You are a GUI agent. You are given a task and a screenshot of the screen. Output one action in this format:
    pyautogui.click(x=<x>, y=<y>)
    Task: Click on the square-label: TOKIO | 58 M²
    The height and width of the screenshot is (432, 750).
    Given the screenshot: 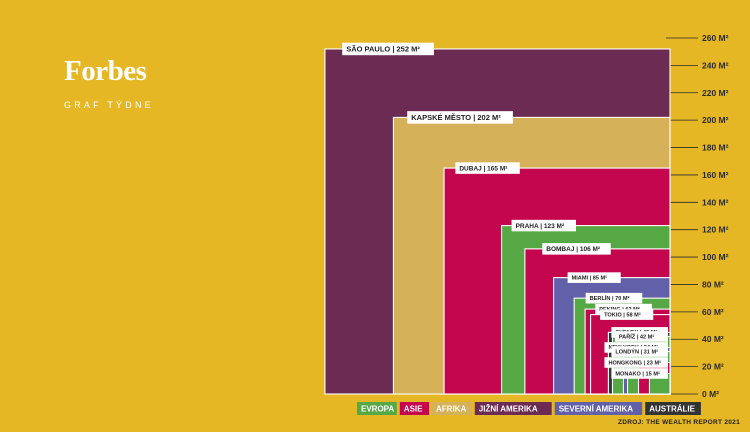 What is the action you would take?
    pyautogui.click(x=622, y=314)
    